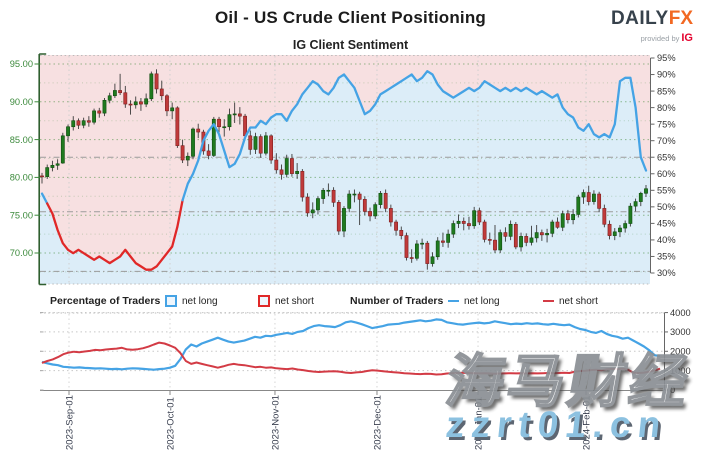 Image resolution: width=701 pixels, height=452 pixels. What do you see at coordinates (666, 224) in the screenshot?
I see `pct-axis-label: 45%` at bounding box center [666, 224].